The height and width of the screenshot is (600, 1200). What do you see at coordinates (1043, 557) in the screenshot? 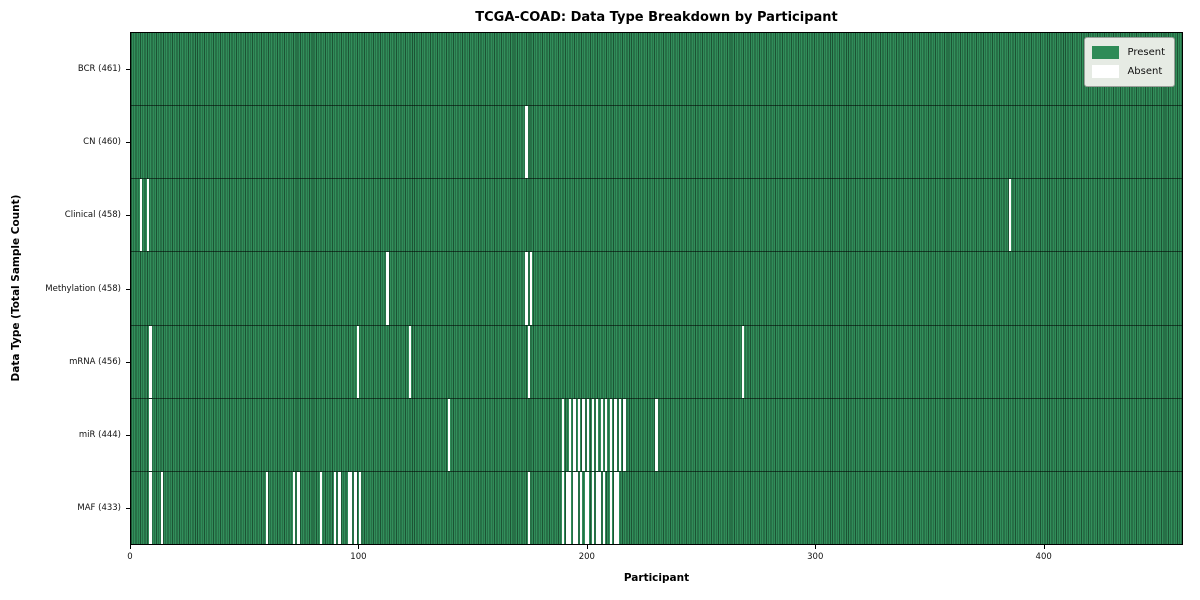
I see `x-tick-label: 400` at bounding box center [1043, 557].